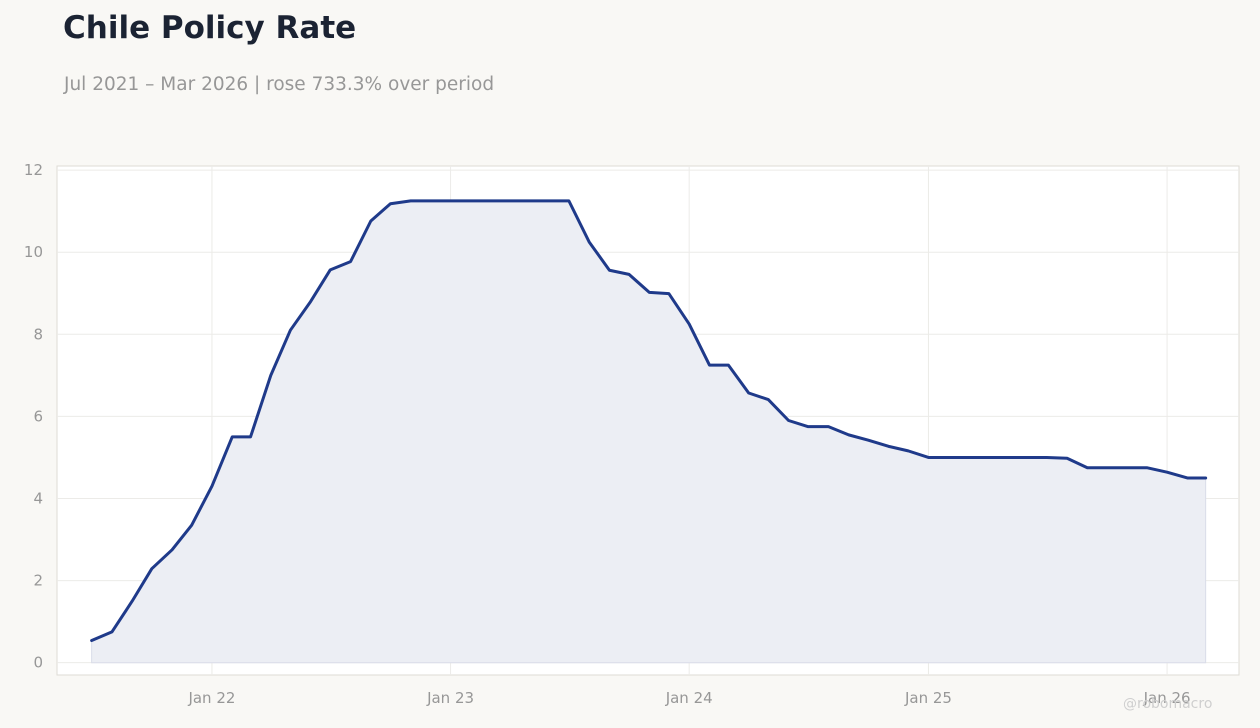 The image size is (1260, 728). Describe the element at coordinates (210, 28) in the screenshot. I see `chart-title: Chile Policy Rate` at that location.